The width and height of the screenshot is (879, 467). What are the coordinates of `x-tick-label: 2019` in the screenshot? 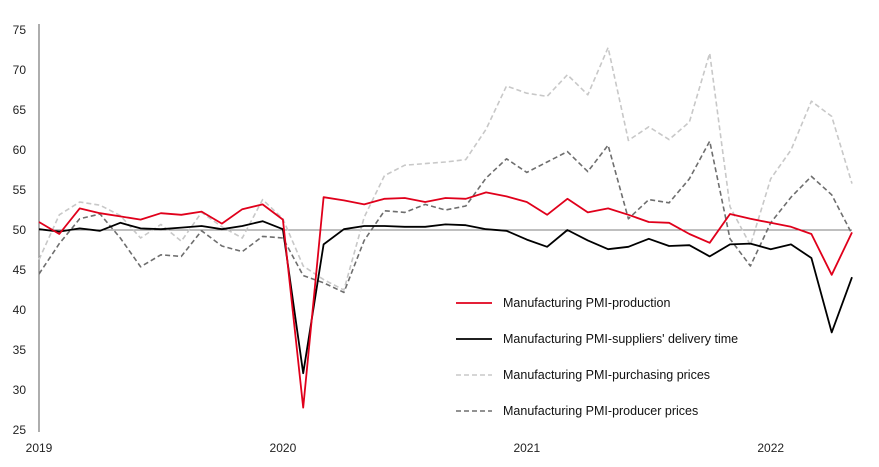 It's located at (39, 448).